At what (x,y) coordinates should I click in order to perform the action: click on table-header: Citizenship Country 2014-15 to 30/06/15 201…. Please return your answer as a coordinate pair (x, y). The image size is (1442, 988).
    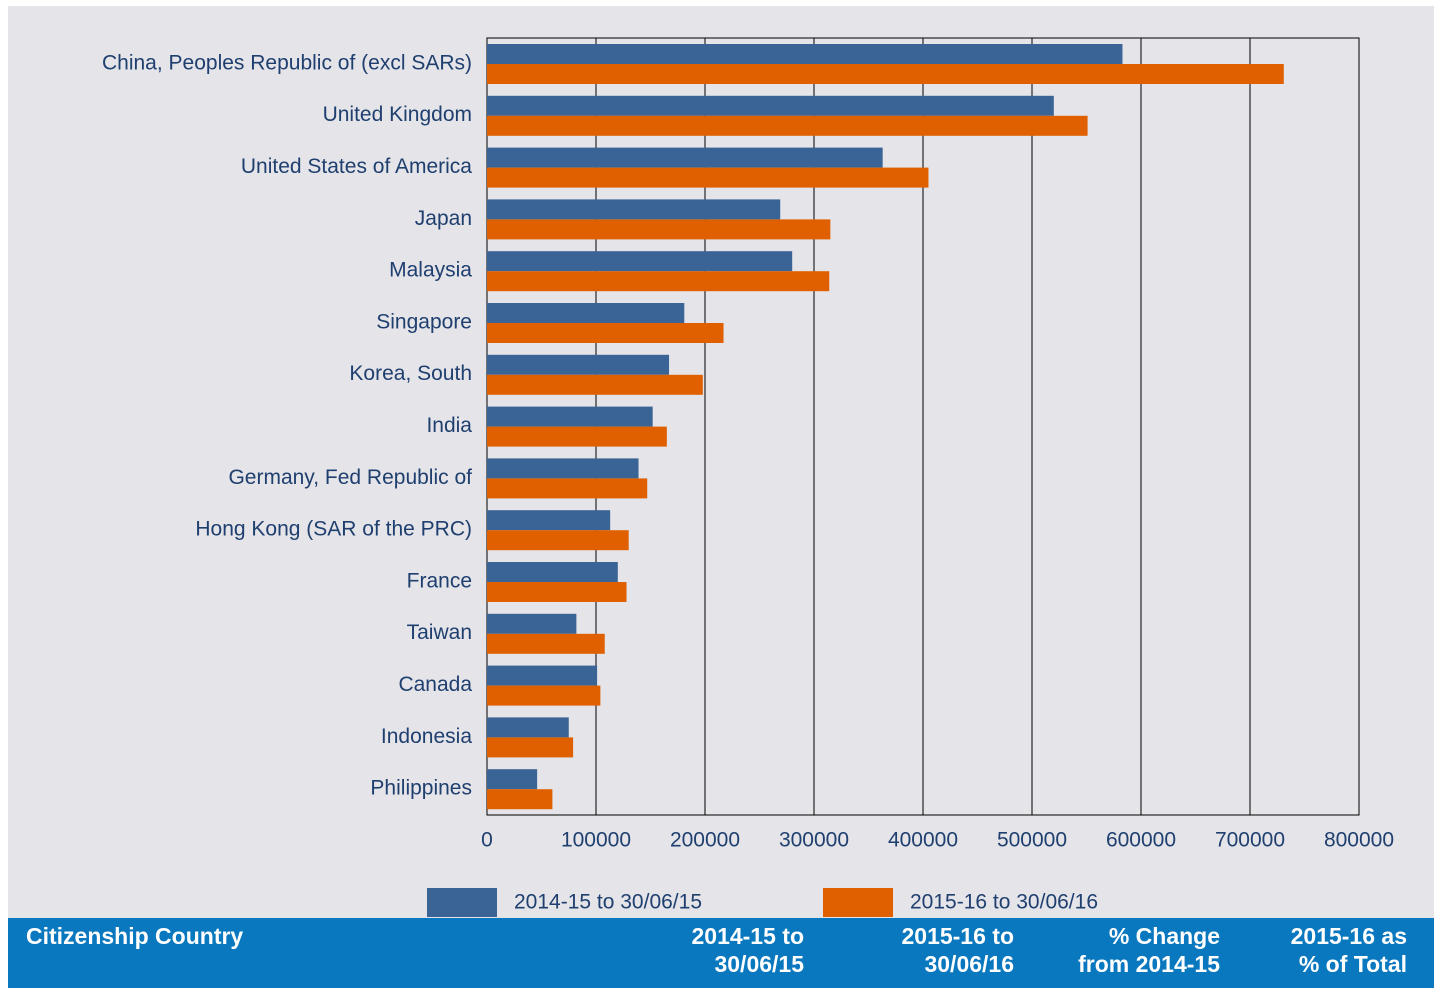
    Looking at the image, I should click on (721, 953).